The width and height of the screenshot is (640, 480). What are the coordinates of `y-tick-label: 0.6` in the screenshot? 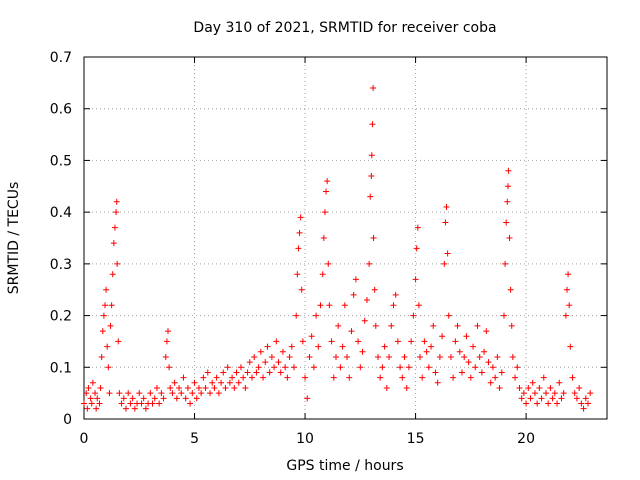 It's located at (61, 110).